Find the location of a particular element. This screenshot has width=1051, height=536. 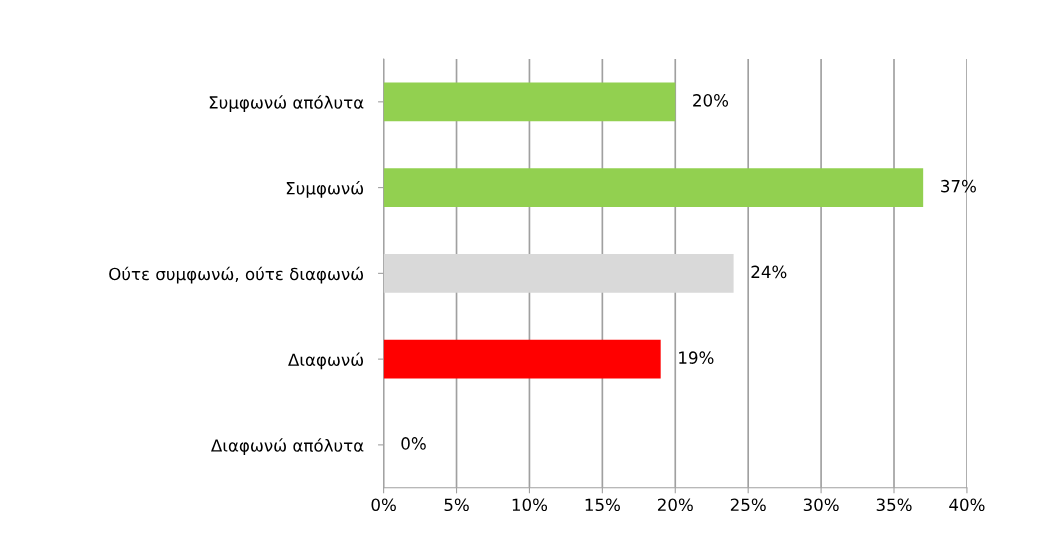

x-tick-label: 20% is located at coordinates (675, 505).